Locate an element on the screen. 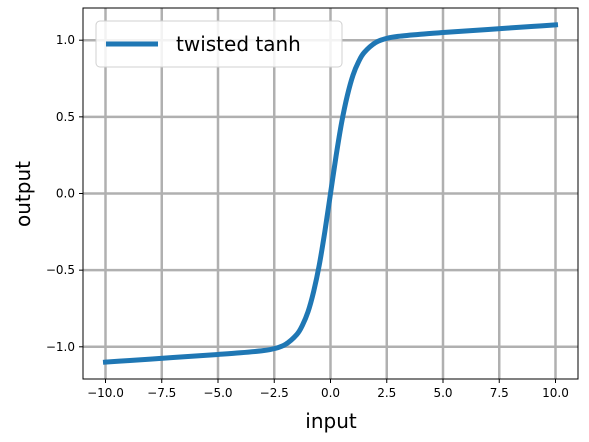  y-axis: −1.0 −0.5 0.0 0.5 1.0 is located at coordinates (64, 193).